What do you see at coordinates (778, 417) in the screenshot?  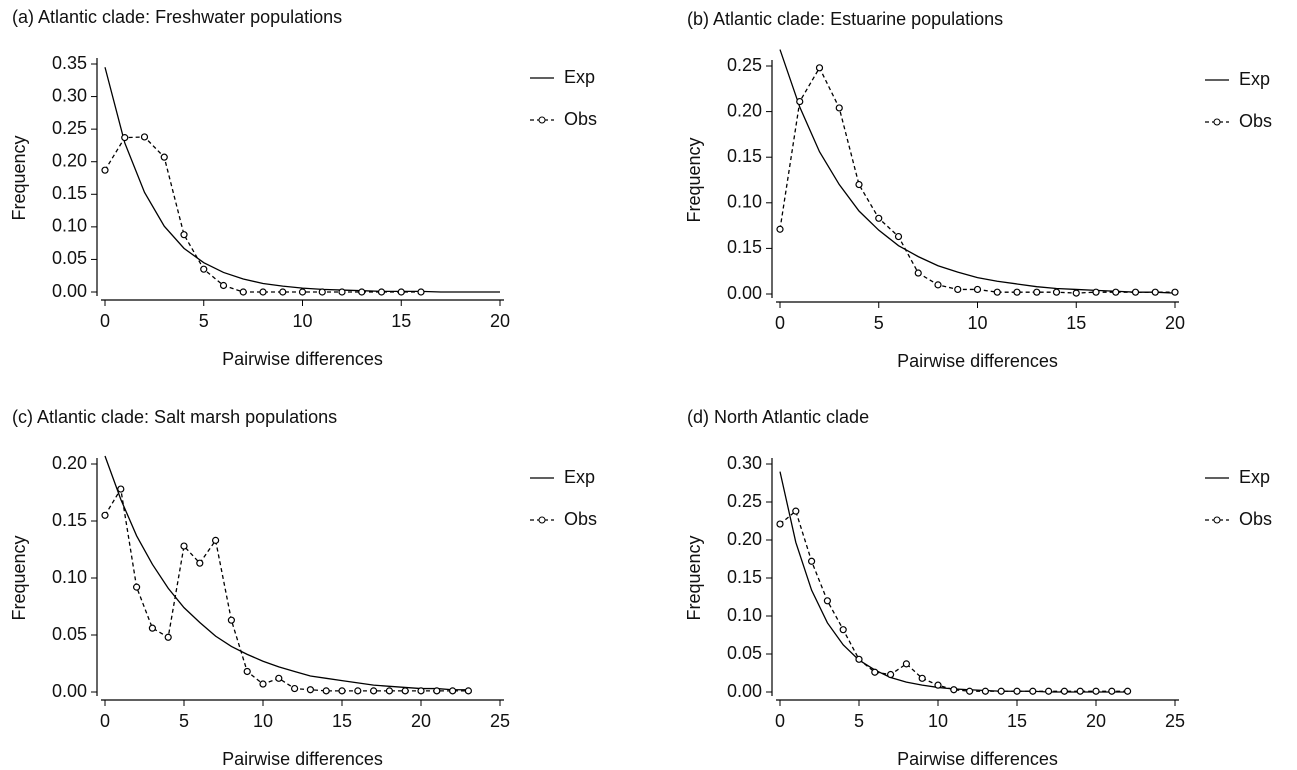 I see `chart-title: (d) North Atlantic clade` at bounding box center [778, 417].